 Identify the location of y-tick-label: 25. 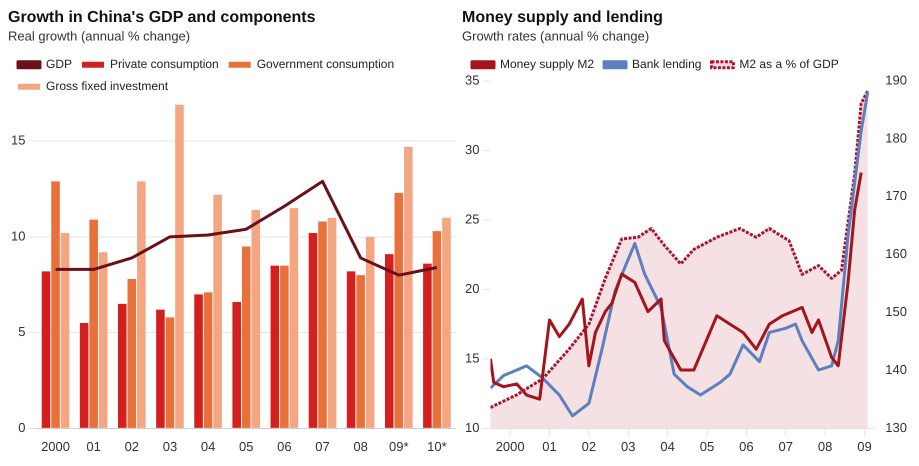
(472, 218).